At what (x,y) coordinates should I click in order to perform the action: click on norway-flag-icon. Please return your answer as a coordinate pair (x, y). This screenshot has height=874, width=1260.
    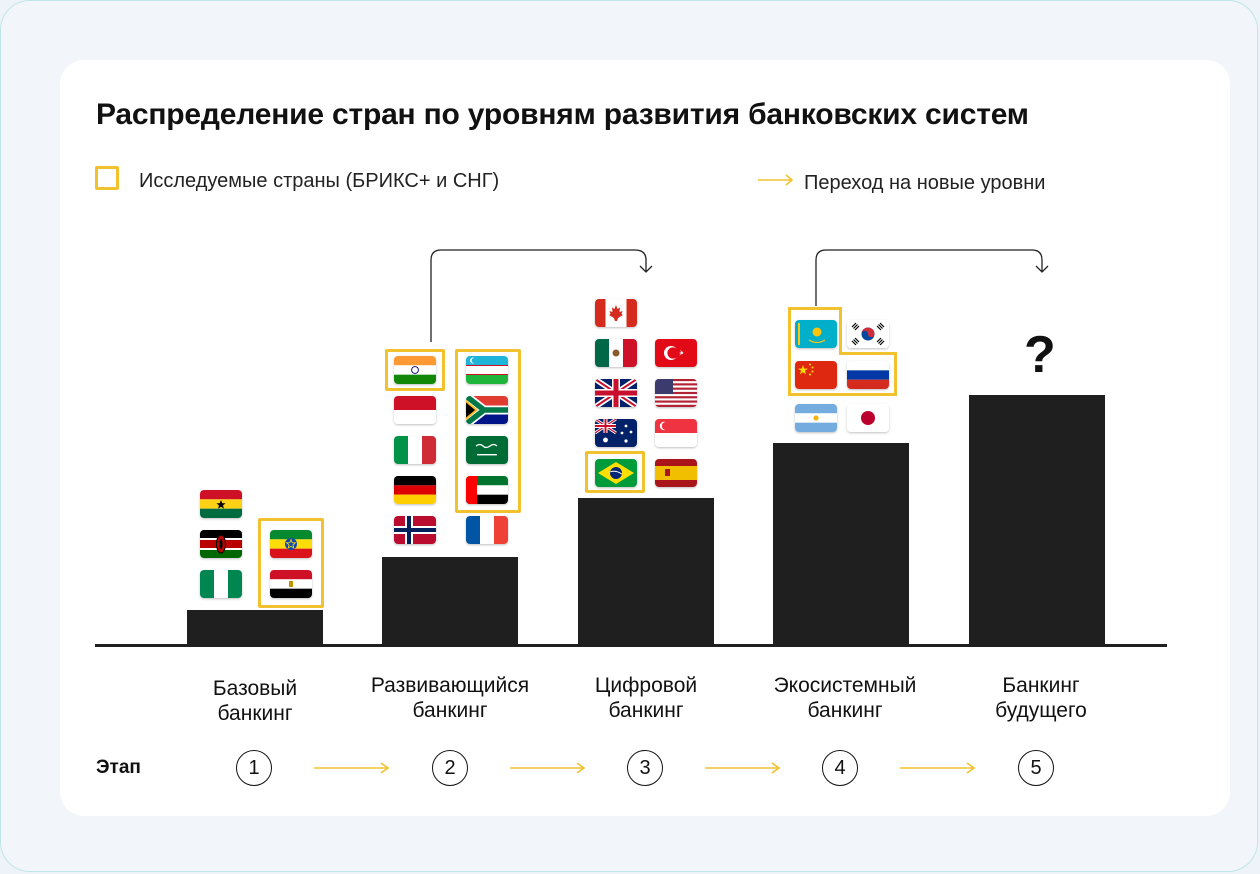
    Looking at the image, I should click on (415, 530).